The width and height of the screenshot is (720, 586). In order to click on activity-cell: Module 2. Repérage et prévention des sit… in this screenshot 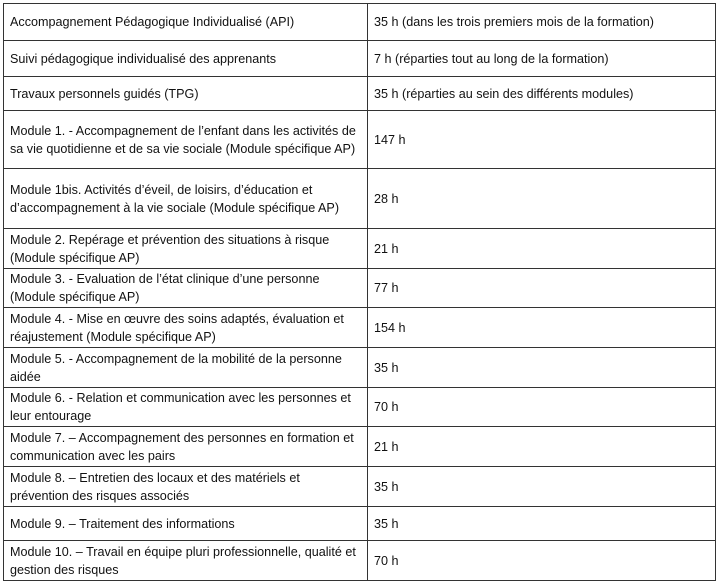, I will do `click(185, 248)`.